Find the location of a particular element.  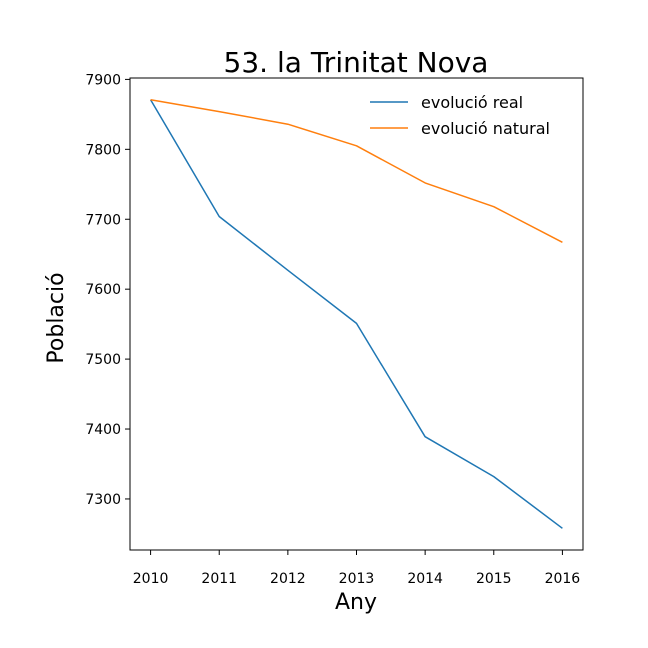

chart-title: 53. la Trinitat Nova is located at coordinates (356, 62).